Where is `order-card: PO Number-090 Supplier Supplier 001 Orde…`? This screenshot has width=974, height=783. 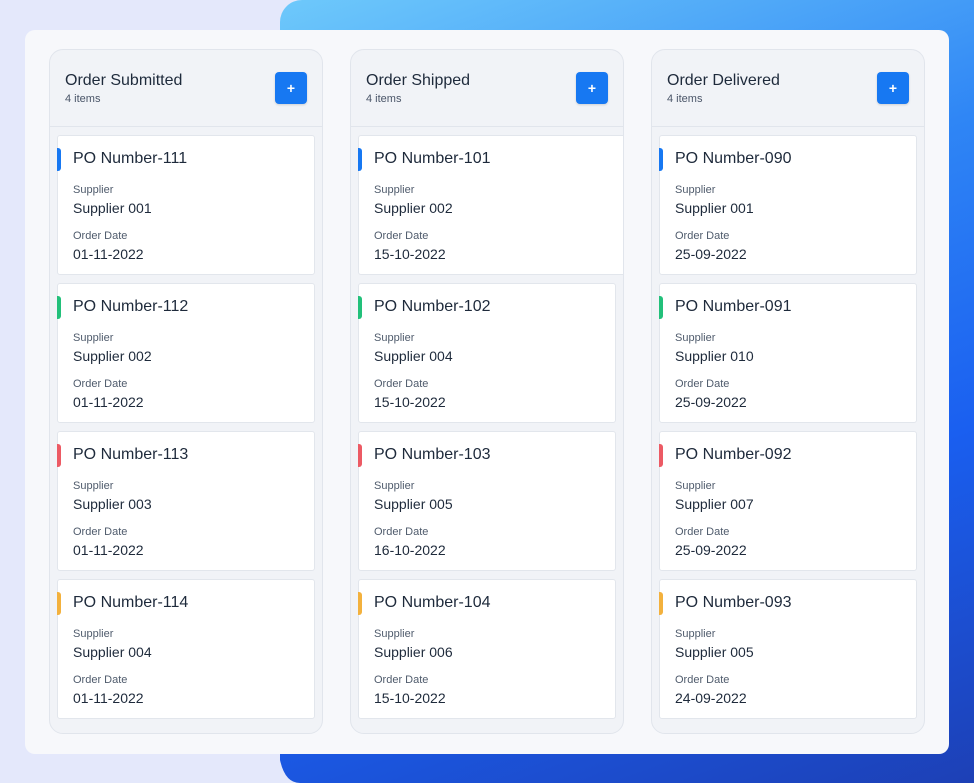 order-card: PO Number-090 Supplier Supplier 001 Orde… is located at coordinates (788, 205).